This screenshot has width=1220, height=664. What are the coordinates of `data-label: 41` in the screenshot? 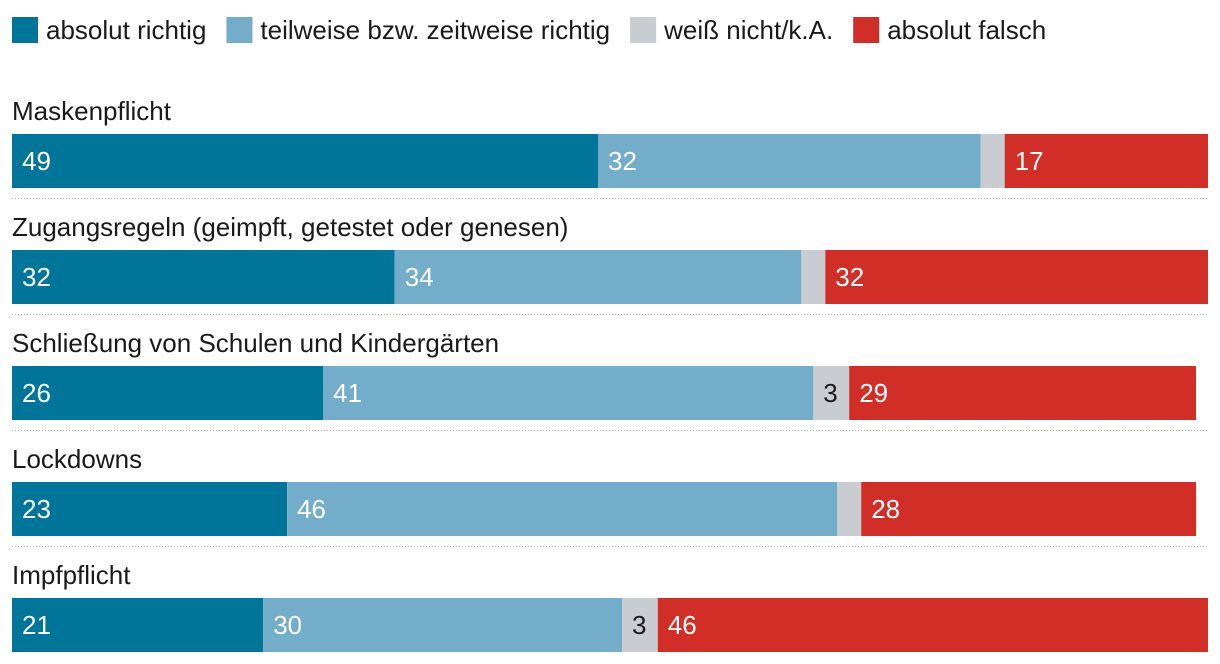 It's located at (347, 393).